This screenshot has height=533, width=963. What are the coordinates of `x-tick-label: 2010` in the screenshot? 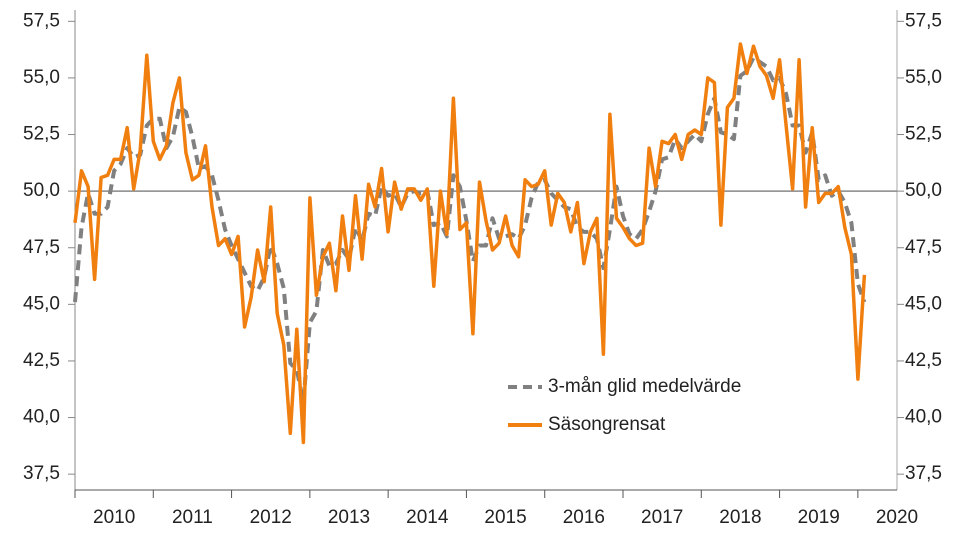 It's located at (114, 517).